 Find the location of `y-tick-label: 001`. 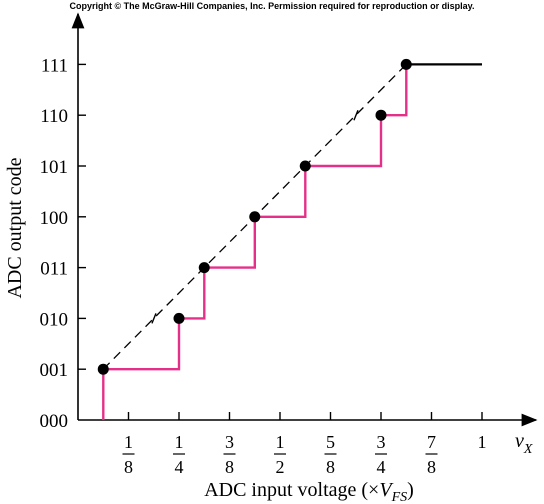

y-tick-label: 001 is located at coordinates (54, 370).